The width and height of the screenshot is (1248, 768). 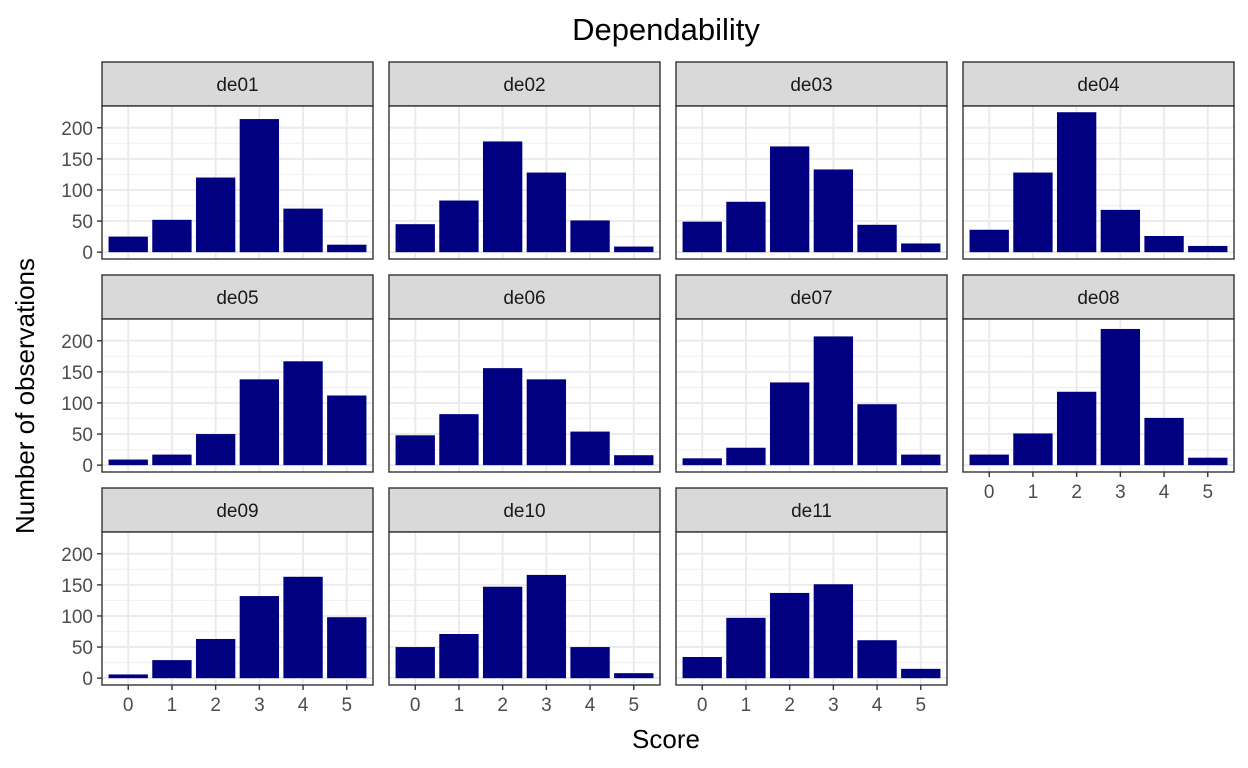 I want to click on panel-de08: de08 0 1 2 3 4 5, so click(x=1098, y=388).